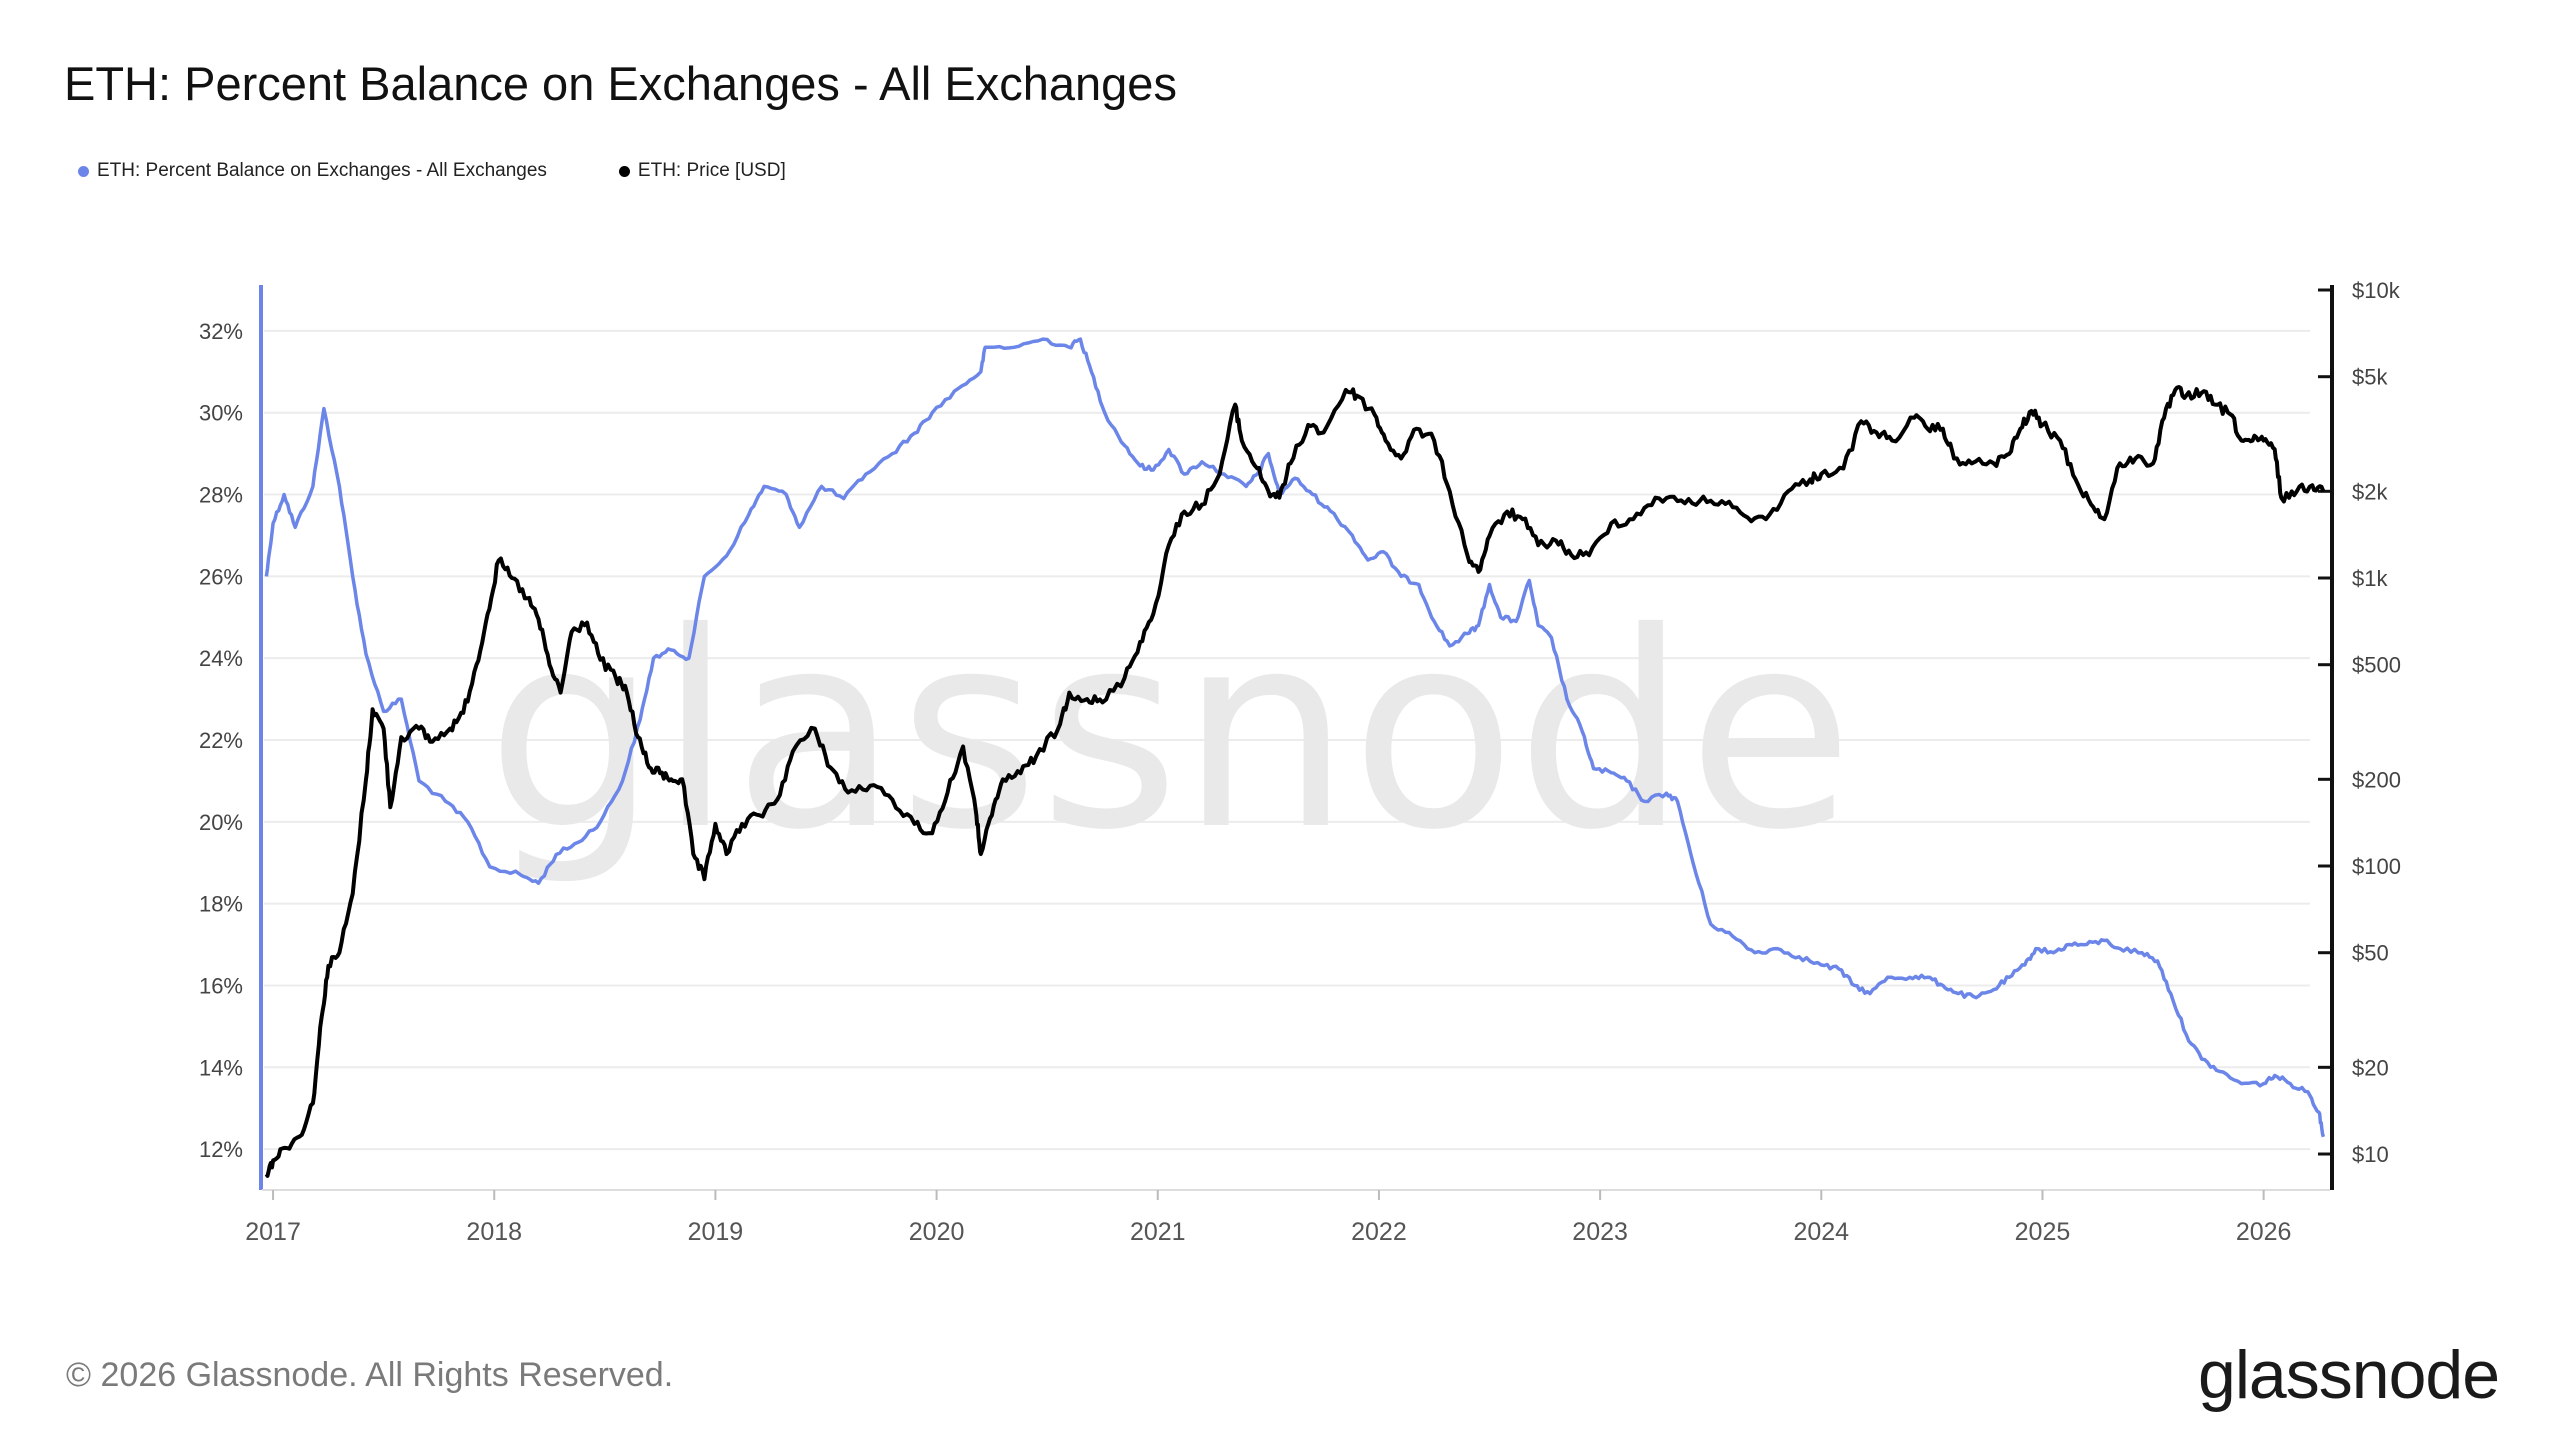  What do you see at coordinates (1600, 1232) in the screenshot?
I see `x-tick-label: 2023` at bounding box center [1600, 1232].